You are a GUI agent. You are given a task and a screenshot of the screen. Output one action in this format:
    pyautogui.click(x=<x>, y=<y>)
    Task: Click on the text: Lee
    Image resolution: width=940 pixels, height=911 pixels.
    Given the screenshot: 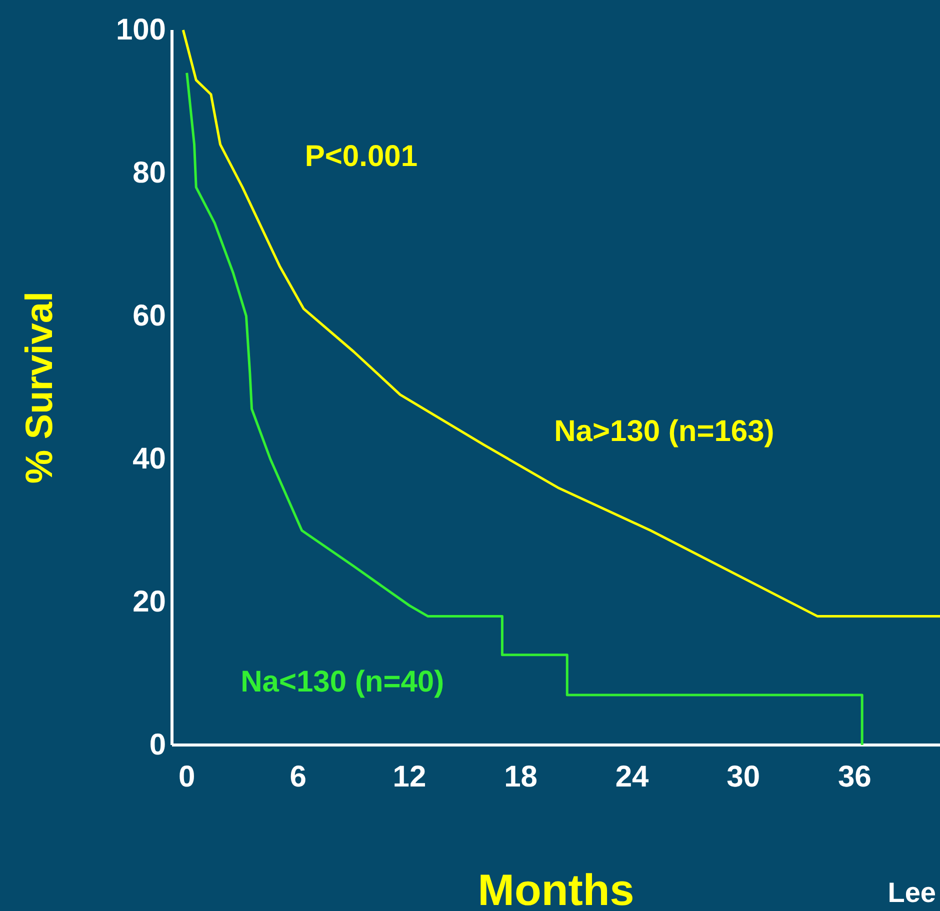 What is the action you would take?
    pyautogui.click(x=912, y=892)
    